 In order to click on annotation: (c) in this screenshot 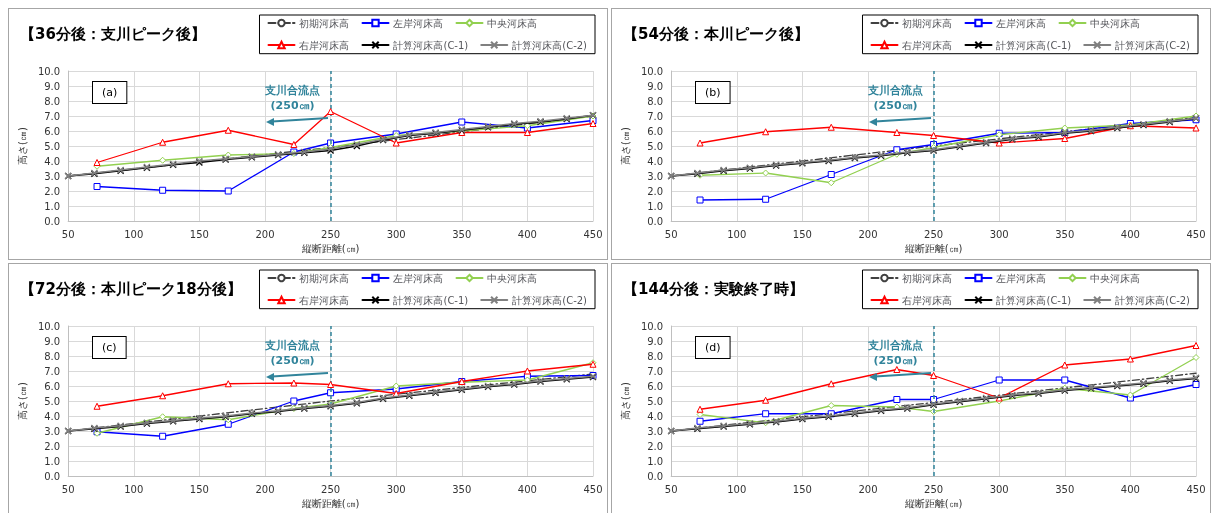, I will do `click(109, 347)`.